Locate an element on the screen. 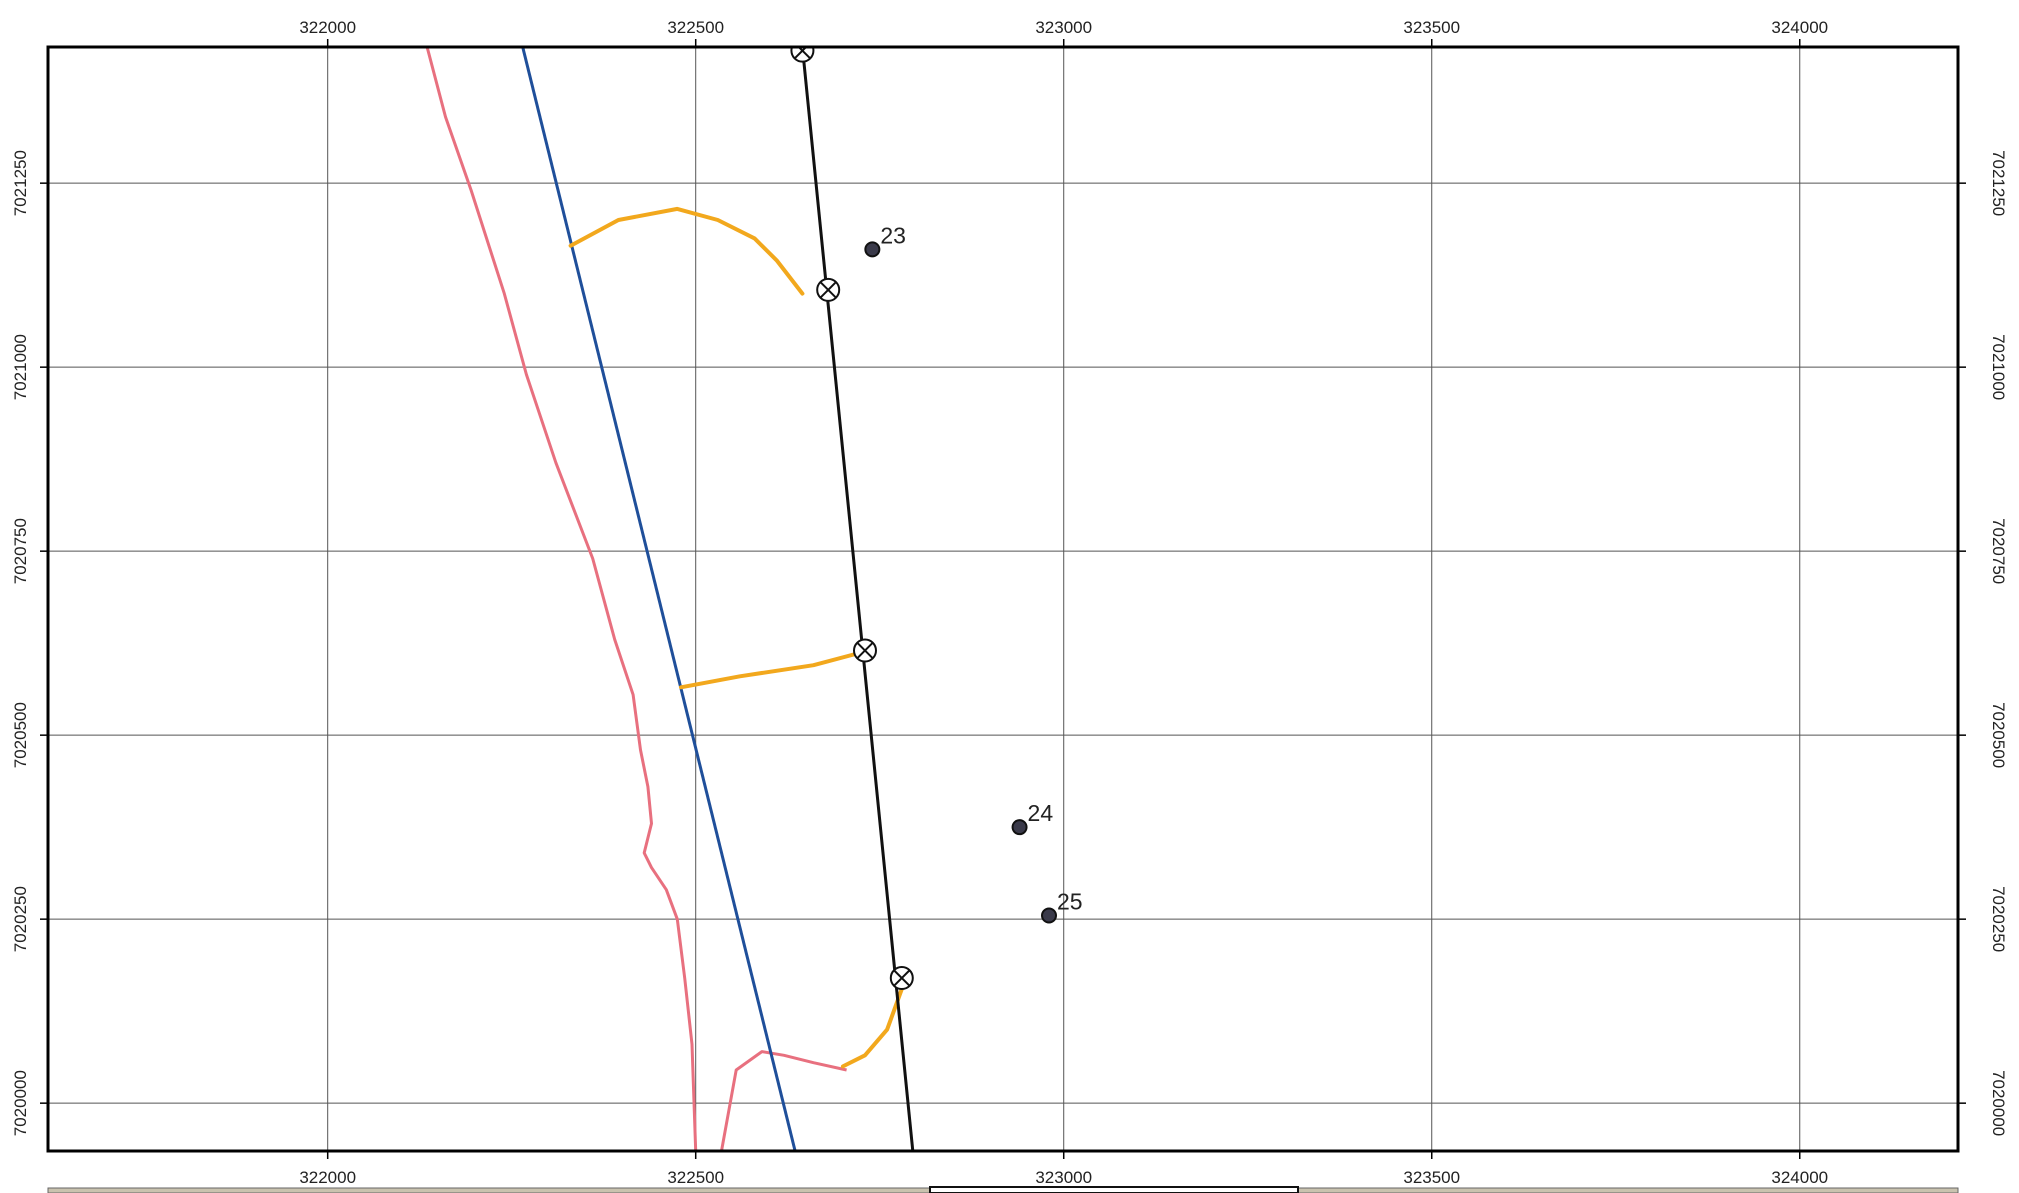  x-tick-label-bottom: 324000 is located at coordinates (1799, 1177).